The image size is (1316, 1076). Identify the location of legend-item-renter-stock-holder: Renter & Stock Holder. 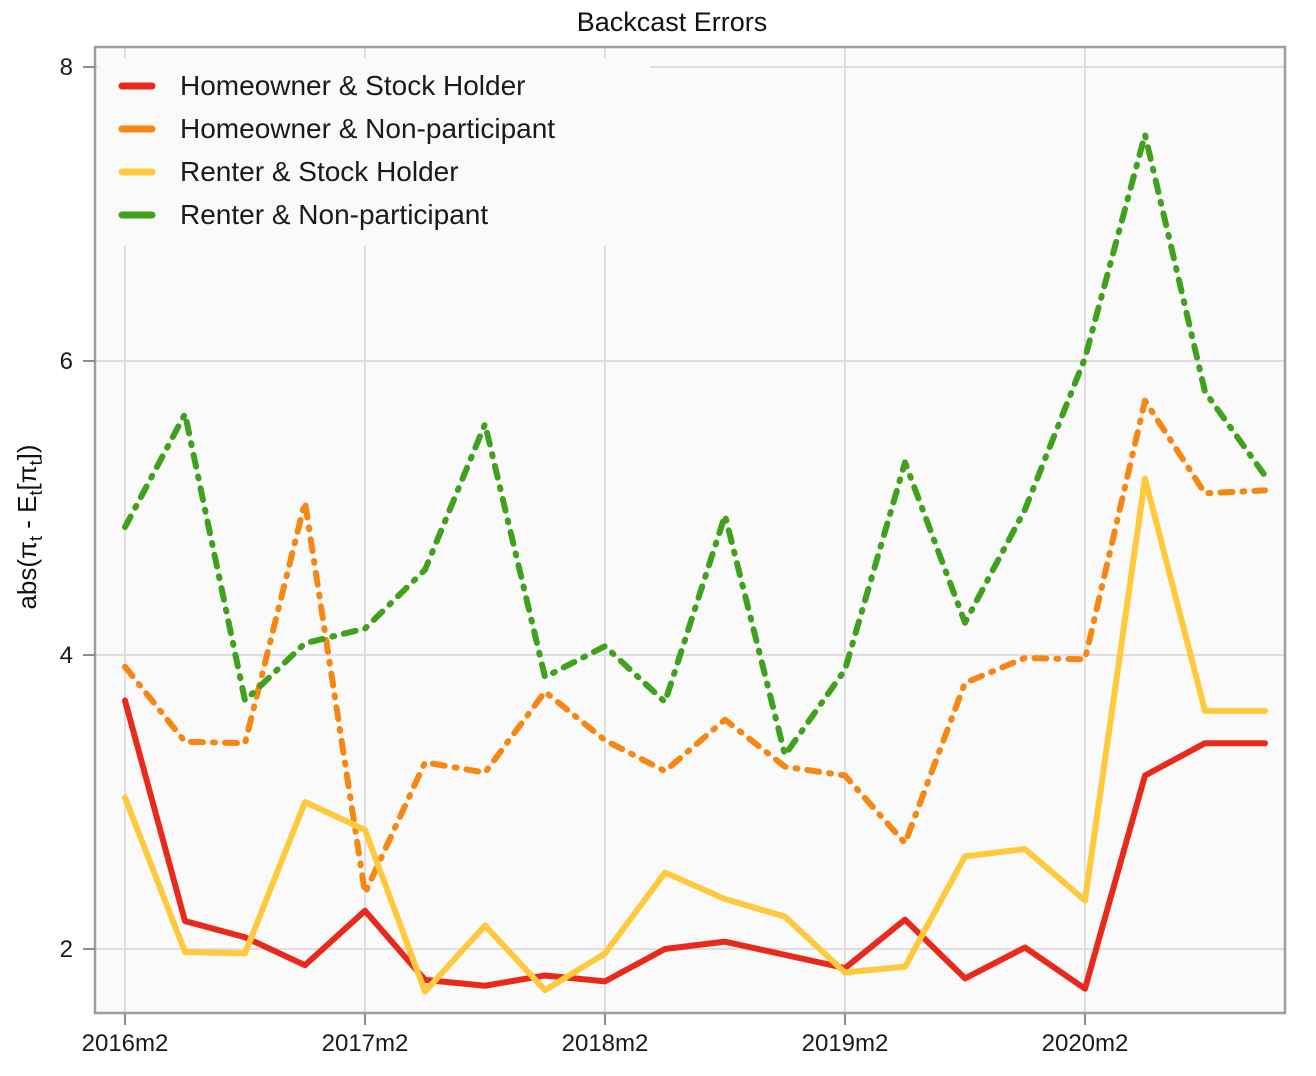
(288, 171).